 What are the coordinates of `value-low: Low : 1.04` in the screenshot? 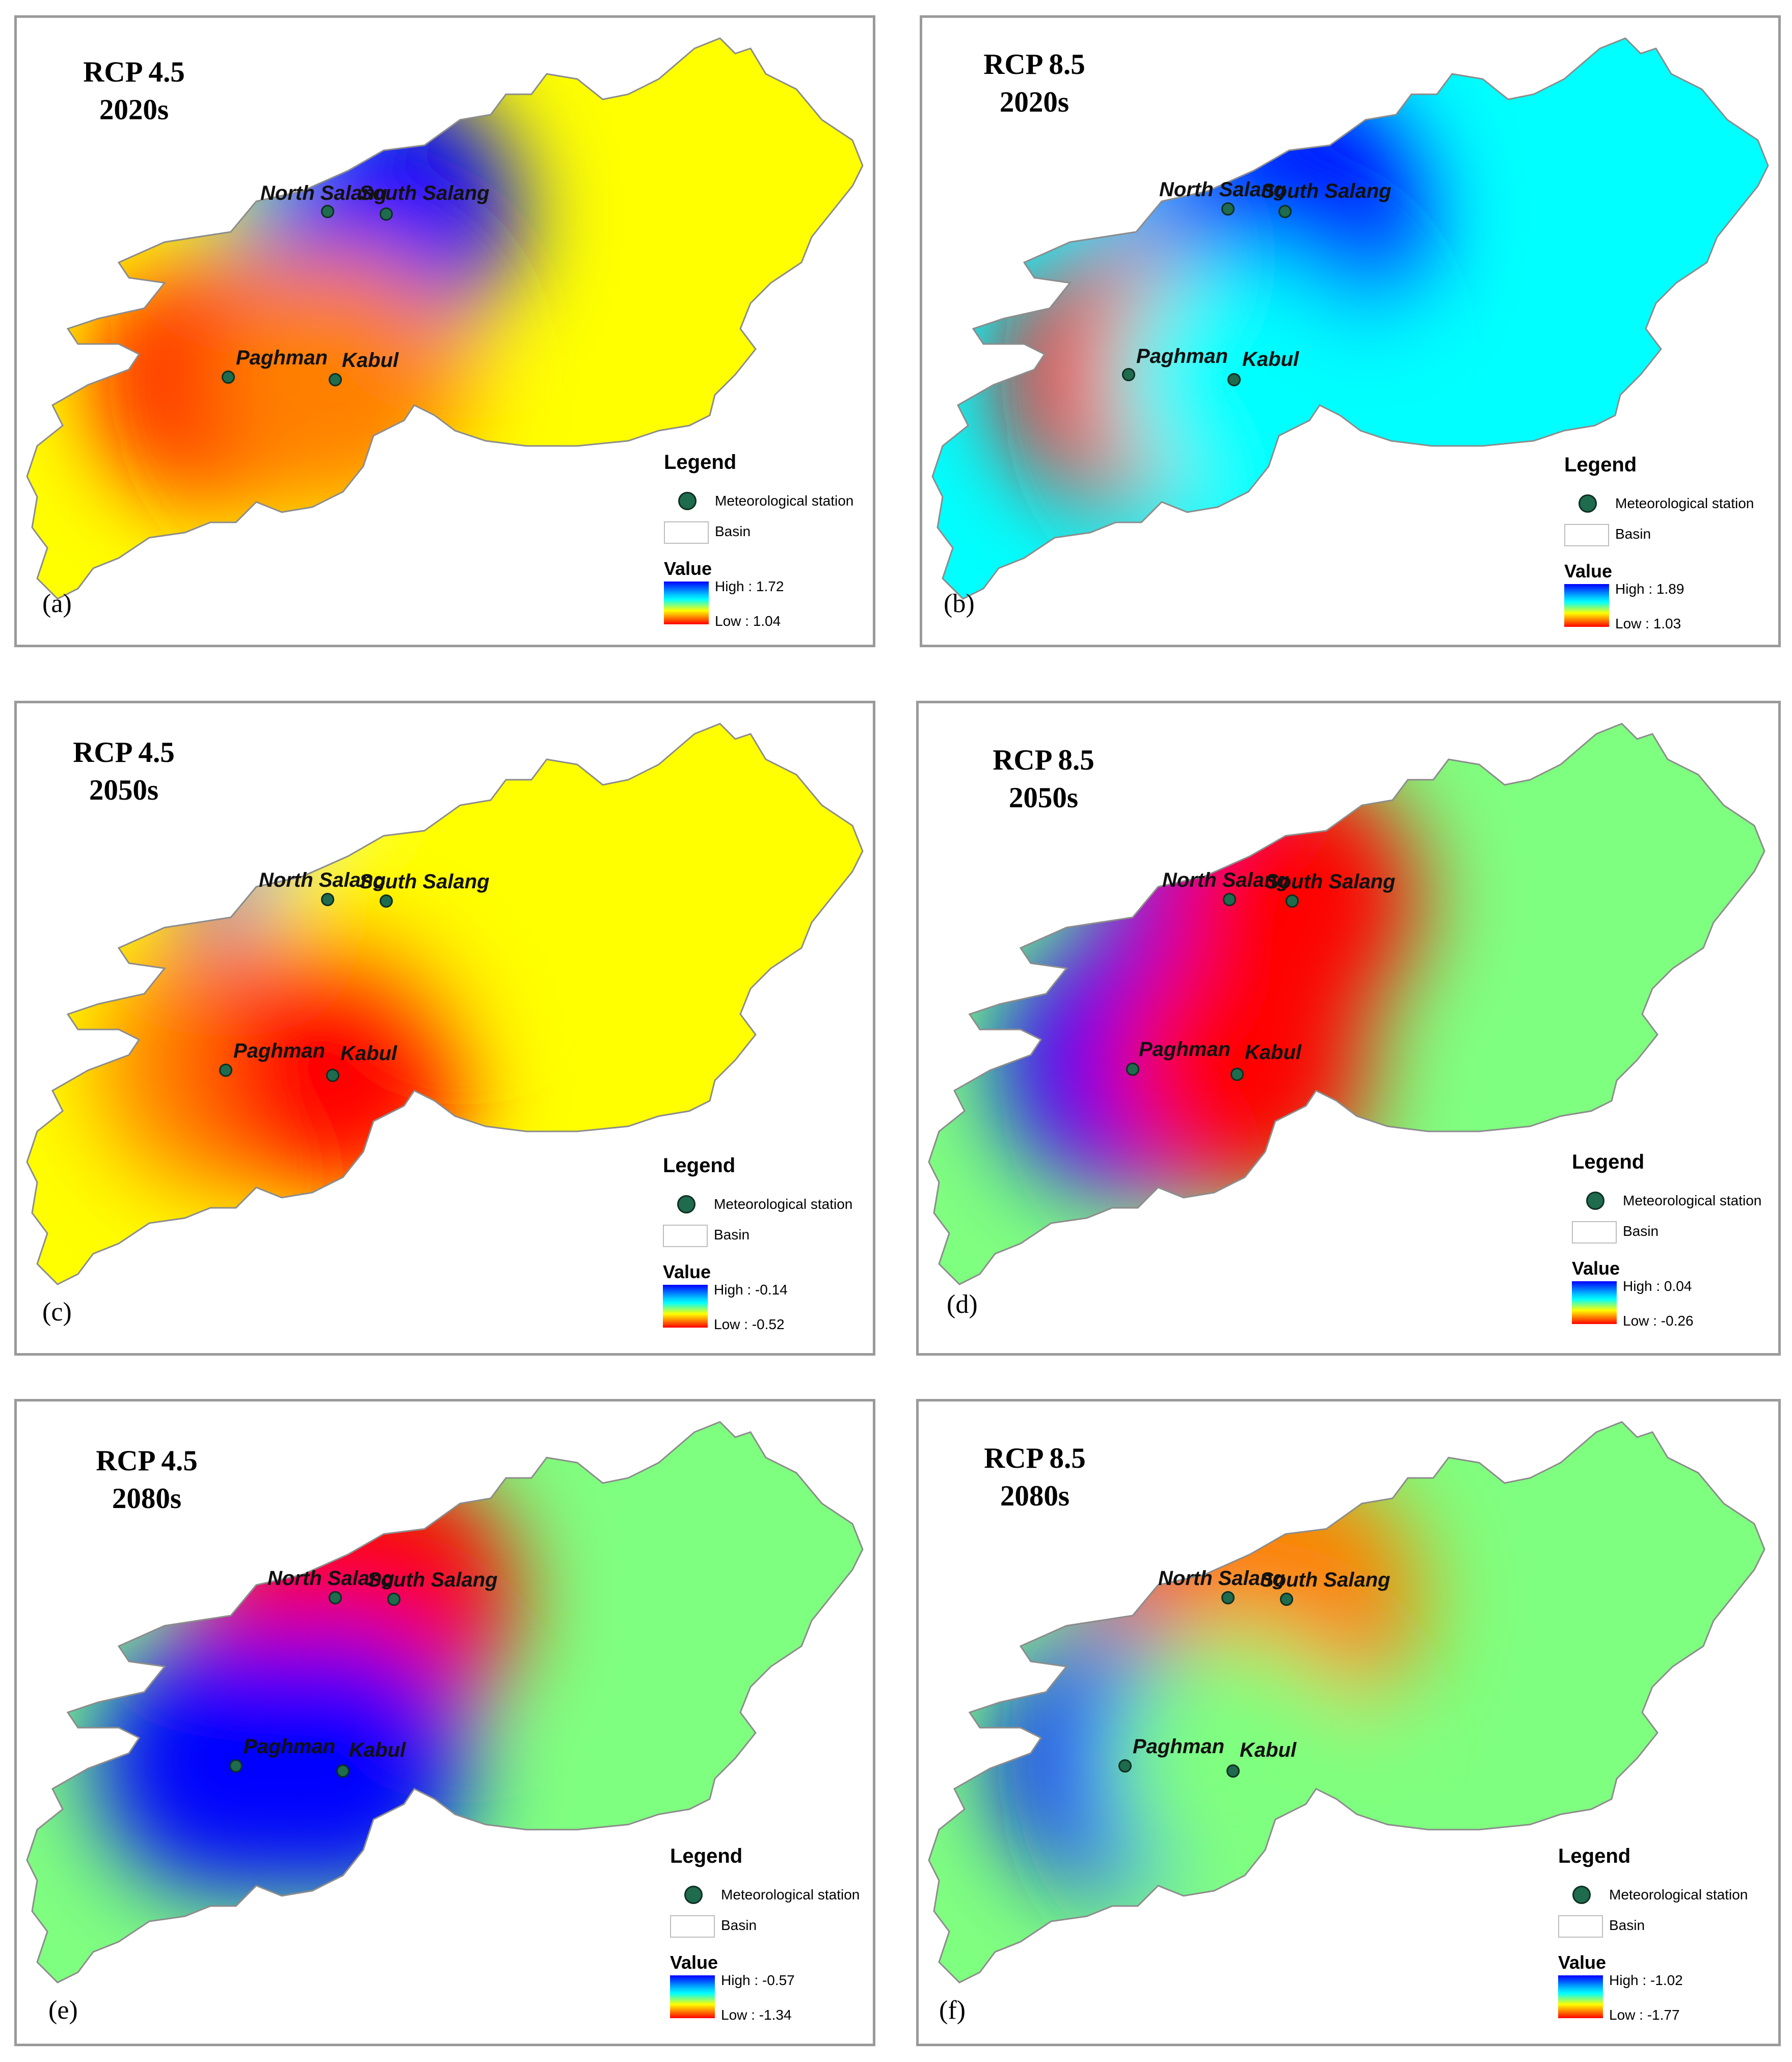 It's located at (748, 621).